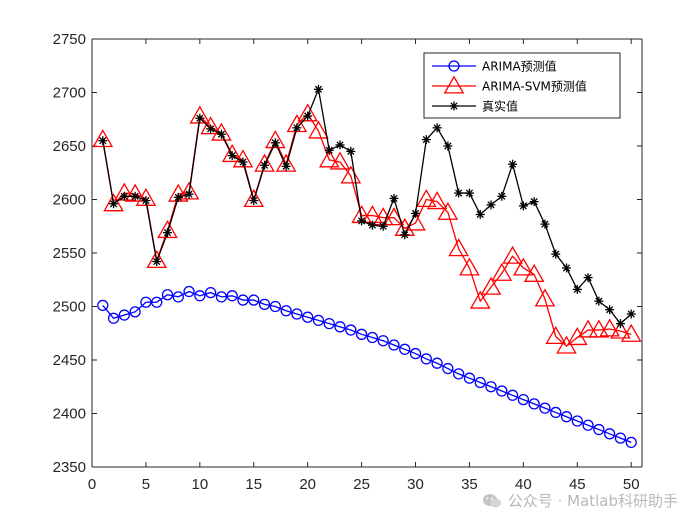 Image resolution: width=700 pixels, height=525 pixels. What do you see at coordinates (577, 484) in the screenshot?
I see `x-tick-label: 45` at bounding box center [577, 484].